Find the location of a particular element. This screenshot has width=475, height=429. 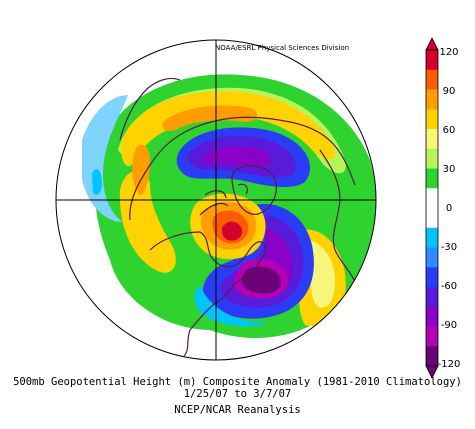

colorbar is located at coordinates (432, 208).